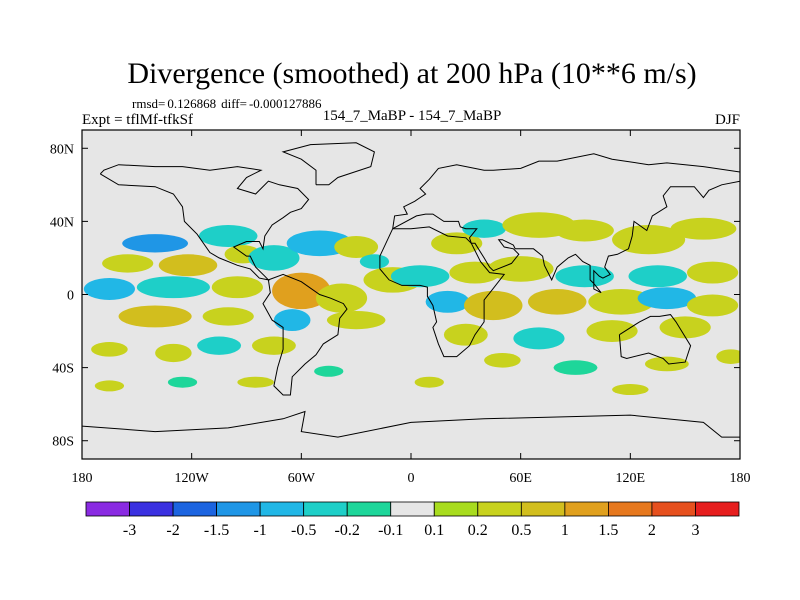 This screenshot has height=600, width=800. Describe the element at coordinates (631, 478) in the screenshot. I see `x-tick-label: 120E` at that location.